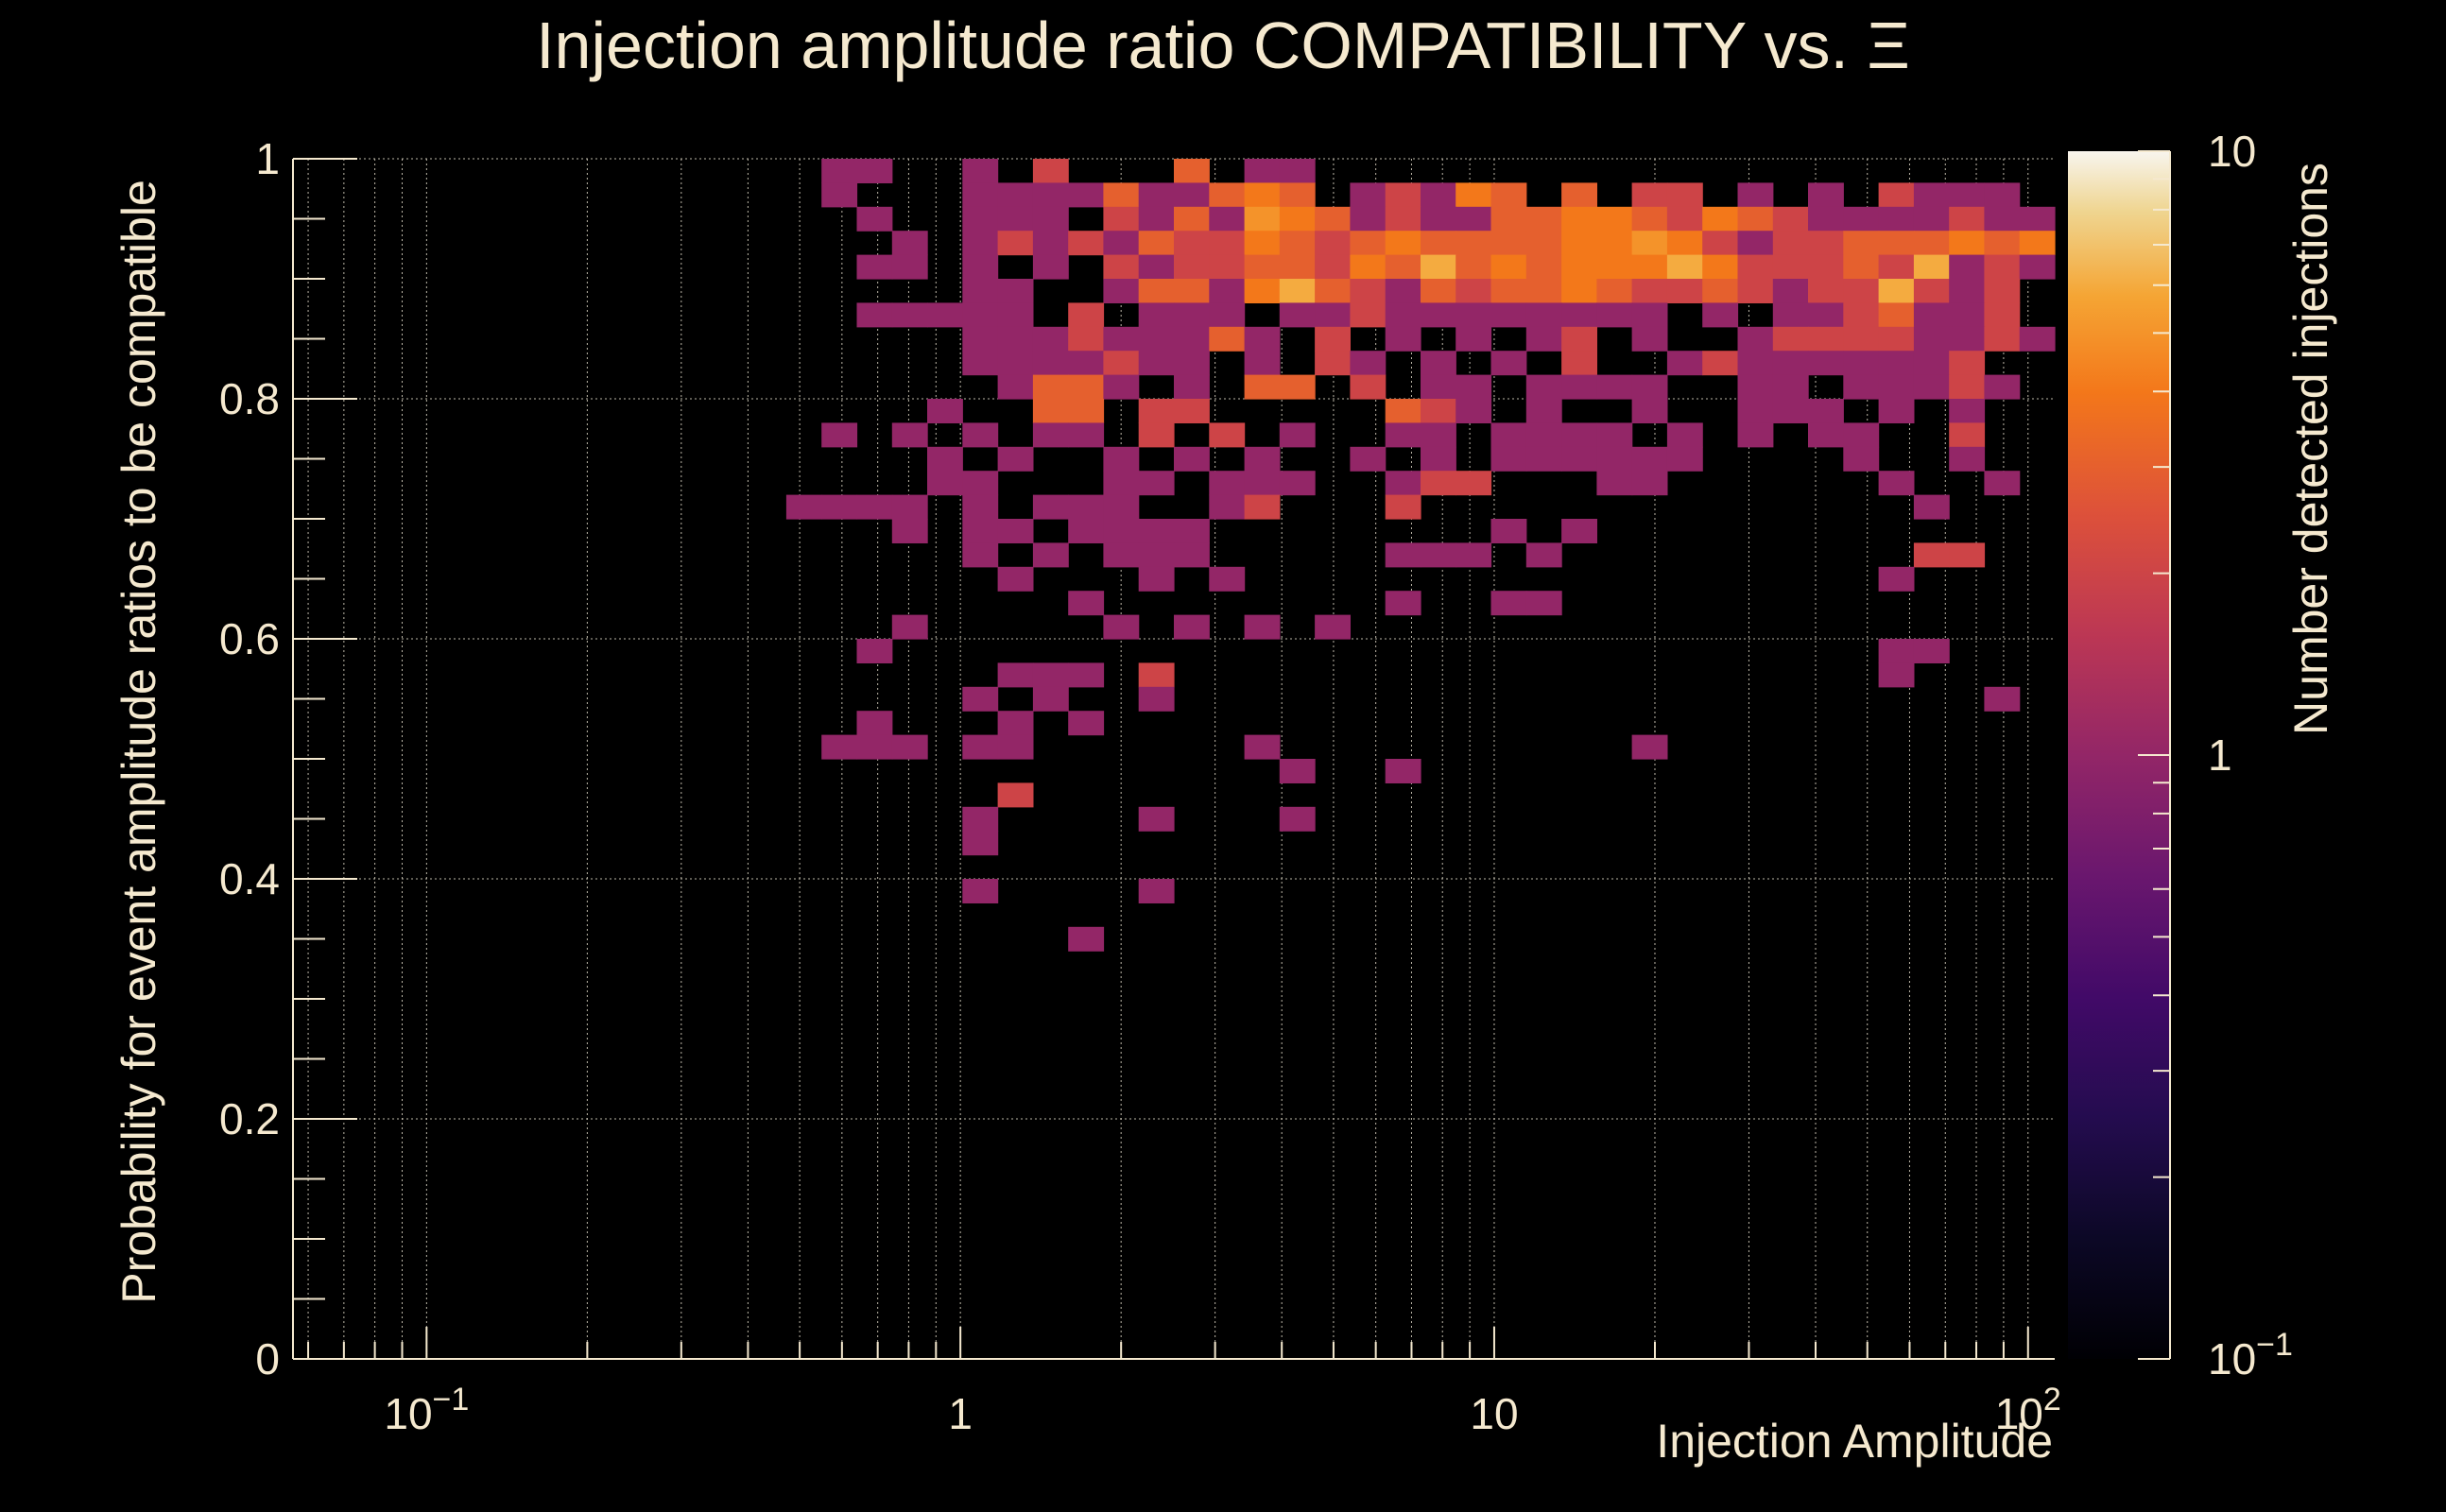 The height and width of the screenshot is (1512, 2446). I want to click on x-tick-label: 102, so click(2028, 1410).